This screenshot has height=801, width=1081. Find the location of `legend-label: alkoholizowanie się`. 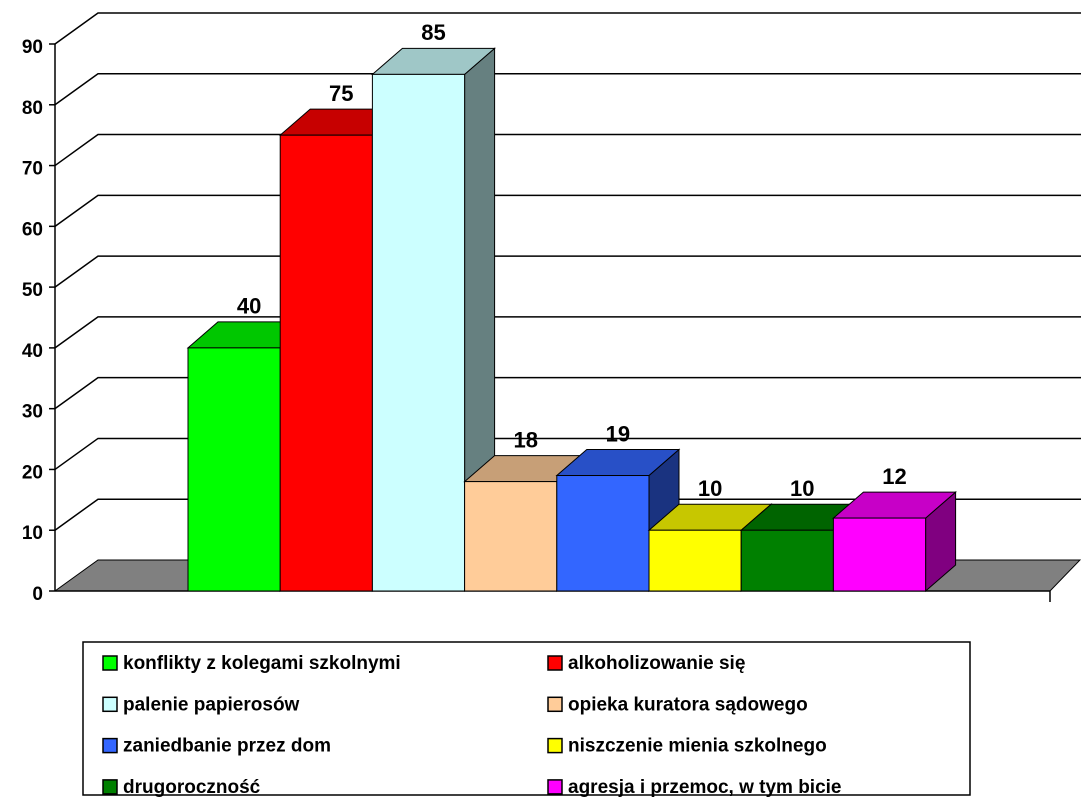

legend-label: alkoholizowanie się is located at coordinates (656, 663).